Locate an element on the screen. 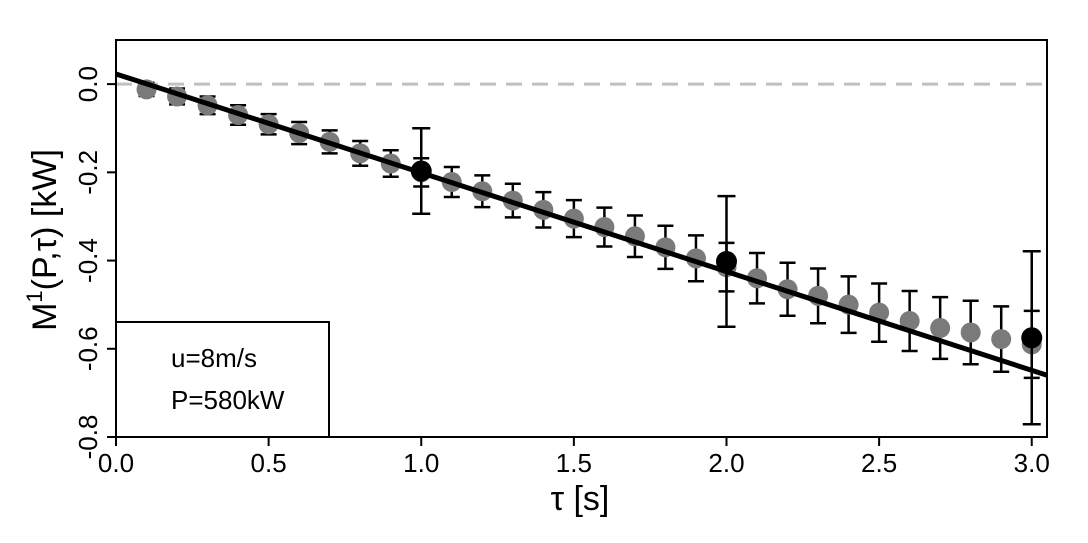 The image size is (1088, 543). y-axis-title-main: M is located at coordinates (45, 317).